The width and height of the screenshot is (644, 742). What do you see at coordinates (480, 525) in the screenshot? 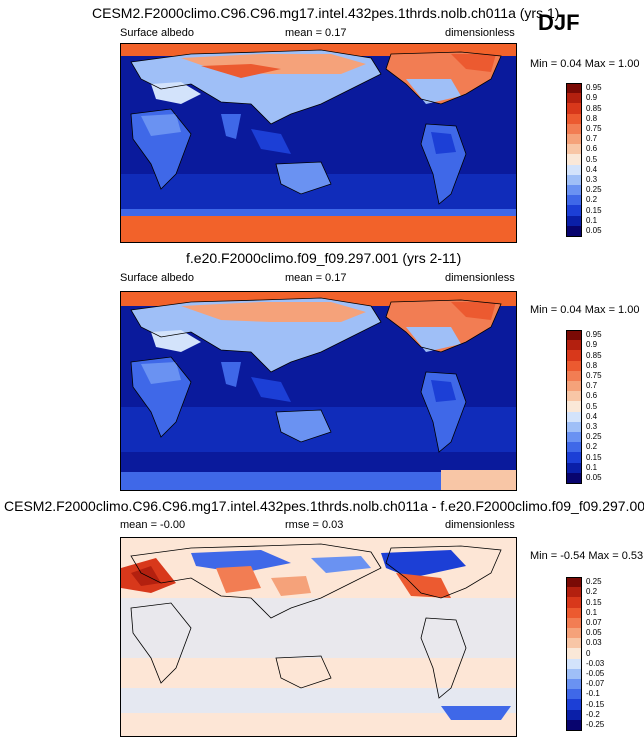
I see `panel3-units-label: dimensionless` at bounding box center [480, 525].